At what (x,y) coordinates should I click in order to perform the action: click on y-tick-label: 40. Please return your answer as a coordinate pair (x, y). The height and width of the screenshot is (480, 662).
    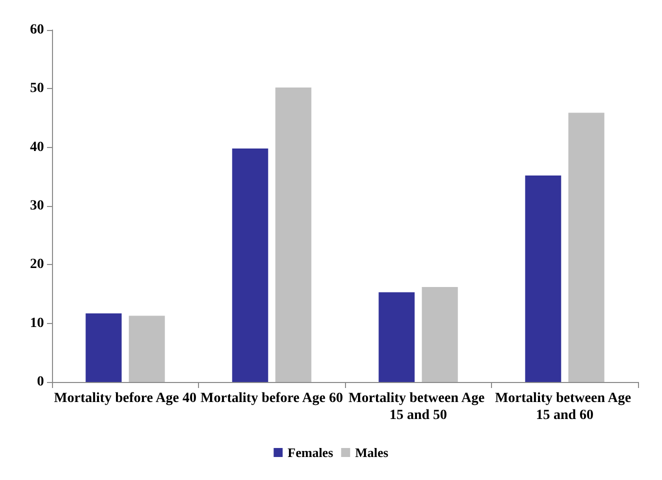
    Looking at the image, I should click on (37, 147).